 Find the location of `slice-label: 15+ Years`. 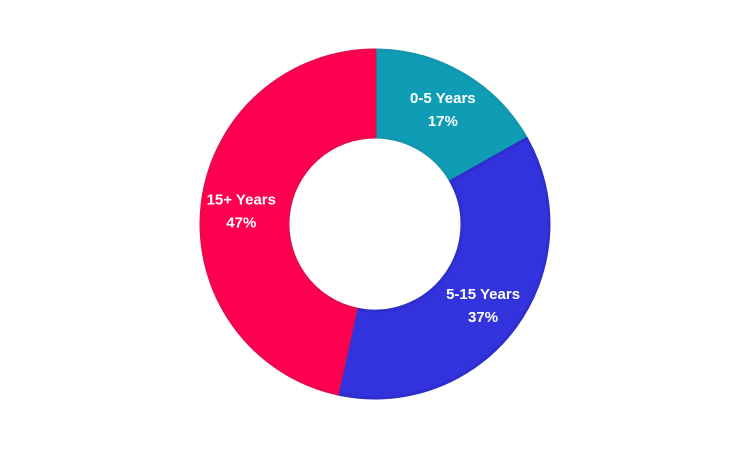

slice-label: 15+ Years is located at coordinates (241, 199).